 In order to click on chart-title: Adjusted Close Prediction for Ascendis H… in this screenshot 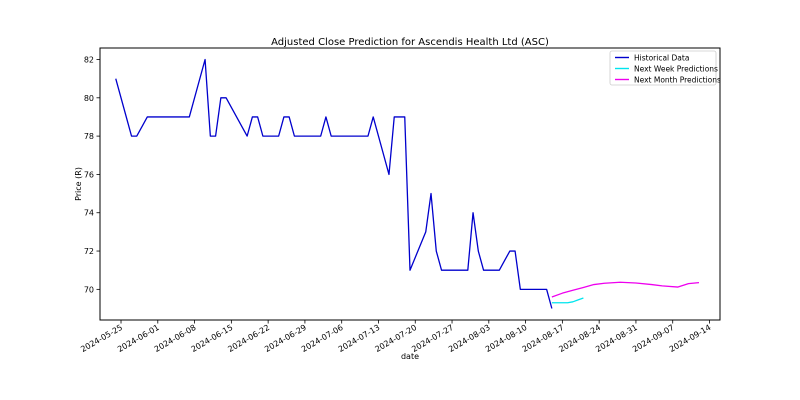, I will do `click(410, 42)`.